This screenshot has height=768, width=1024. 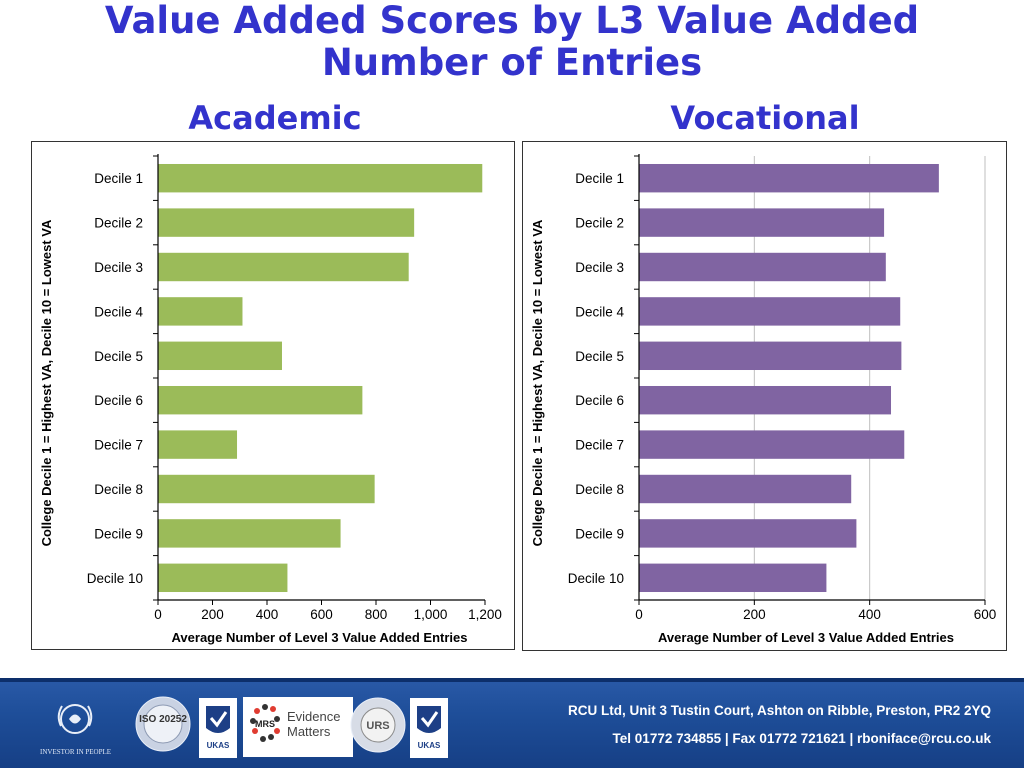 I want to click on iso-seal-icon: ISO 20252, so click(x=163, y=724).